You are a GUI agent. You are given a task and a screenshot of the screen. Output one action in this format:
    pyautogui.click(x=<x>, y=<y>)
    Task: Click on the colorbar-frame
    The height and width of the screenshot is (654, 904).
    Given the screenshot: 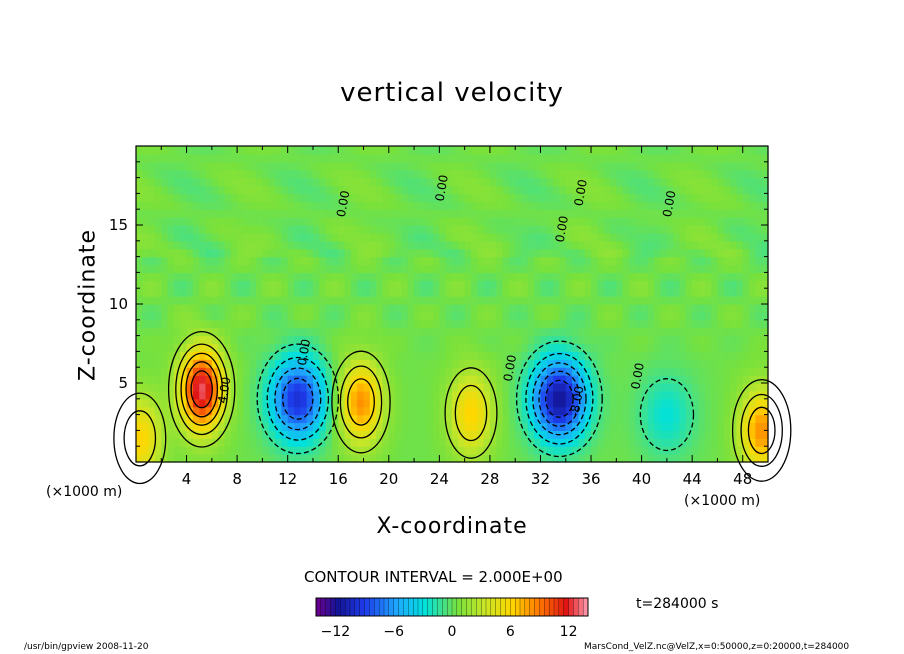 What is the action you would take?
    pyautogui.click(x=452, y=607)
    